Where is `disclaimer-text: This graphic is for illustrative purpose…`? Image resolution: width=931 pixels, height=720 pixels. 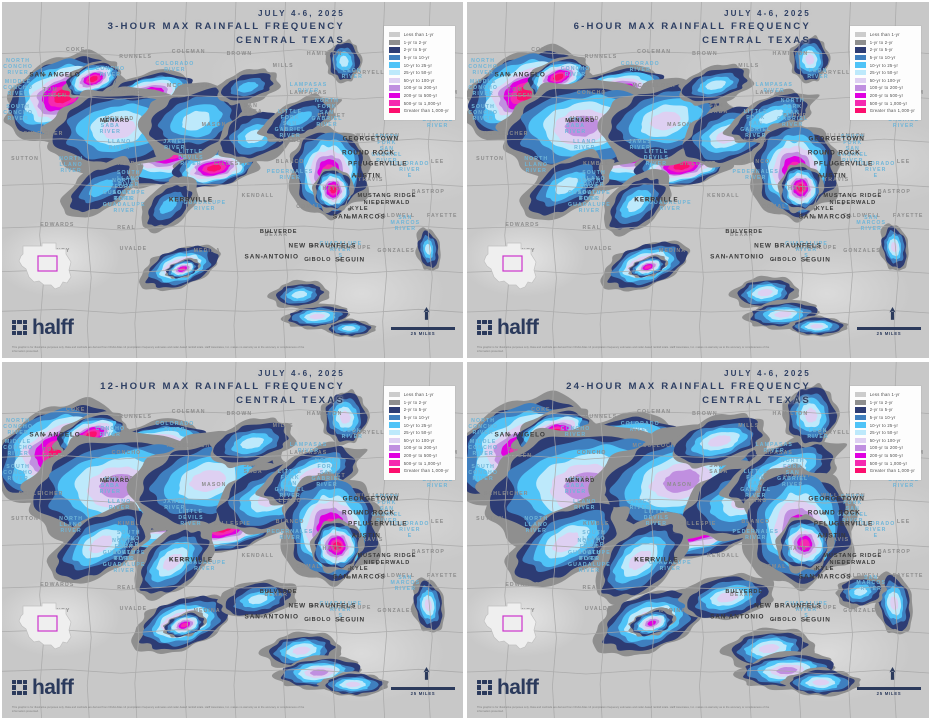 disclaimer-text: This graphic is for illustrative purpose… is located at coordinates (623, 710).